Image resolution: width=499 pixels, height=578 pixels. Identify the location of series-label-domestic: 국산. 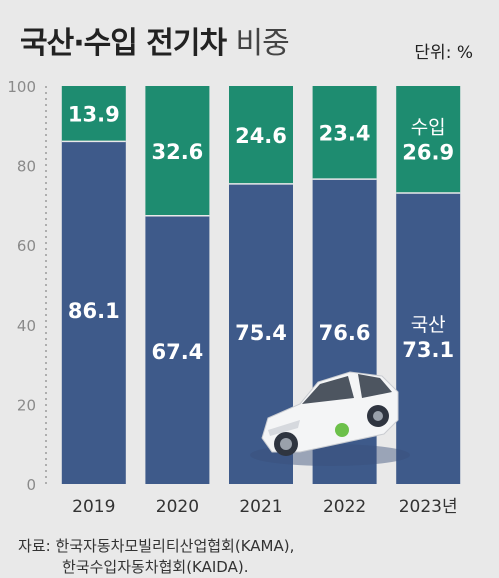
(428, 325).